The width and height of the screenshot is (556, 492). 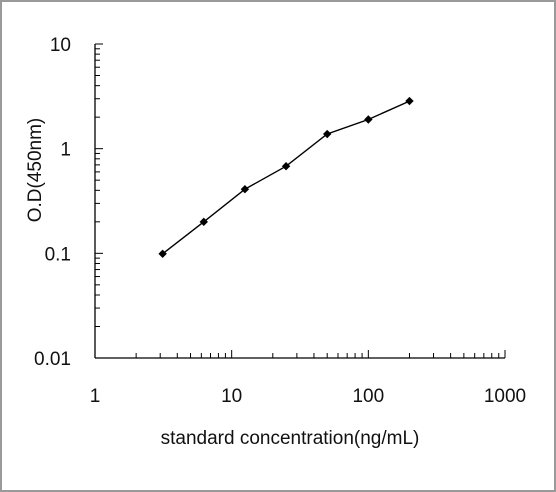 I want to click on y-tick-label: 0.01, so click(x=52, y=359).